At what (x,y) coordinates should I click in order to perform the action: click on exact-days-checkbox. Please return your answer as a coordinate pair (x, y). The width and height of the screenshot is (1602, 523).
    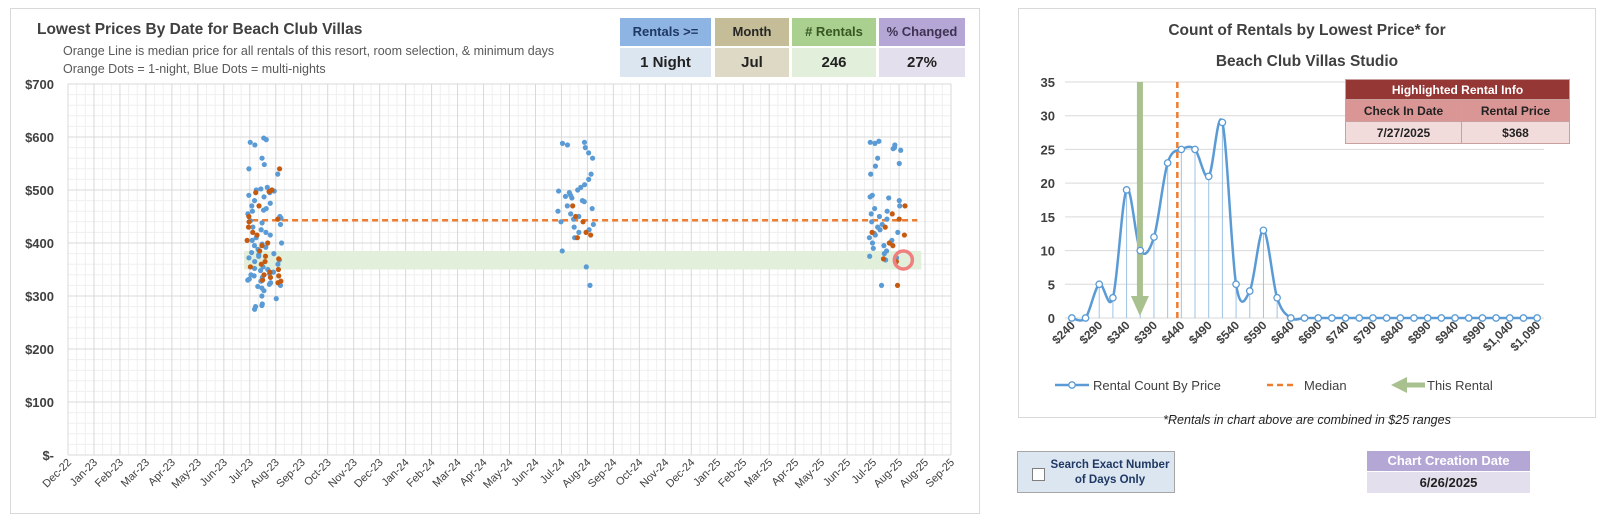
    Looking at the image, I should click on (1038, 474).